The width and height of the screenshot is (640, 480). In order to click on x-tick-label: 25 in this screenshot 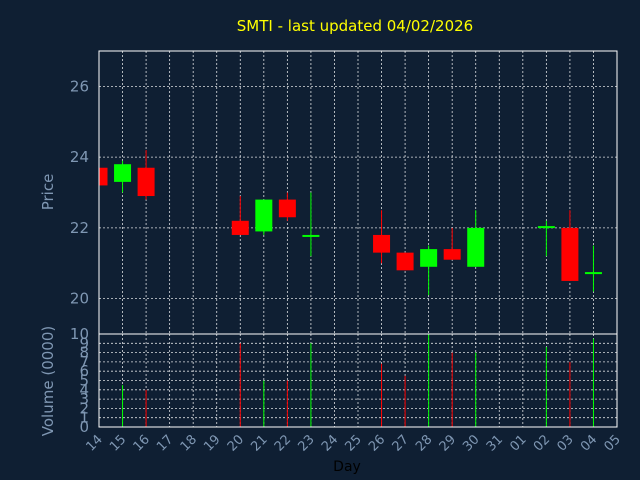, I will do `click(354, 443)`.